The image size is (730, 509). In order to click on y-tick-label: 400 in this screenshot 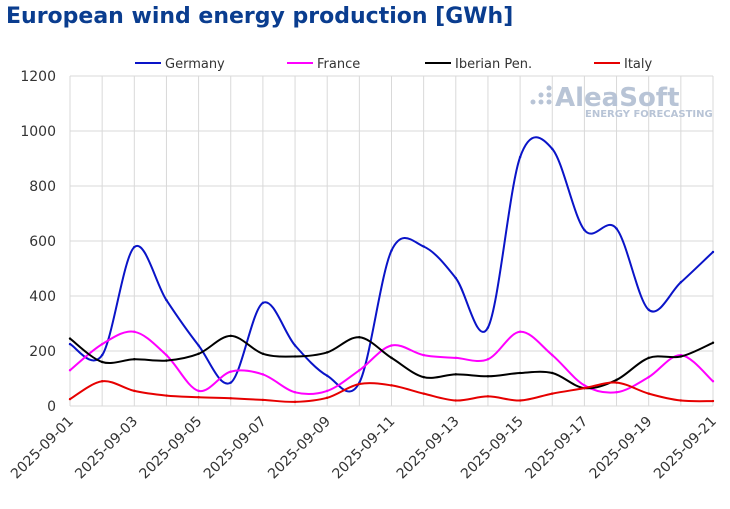, I will do `click(42, 297)`.